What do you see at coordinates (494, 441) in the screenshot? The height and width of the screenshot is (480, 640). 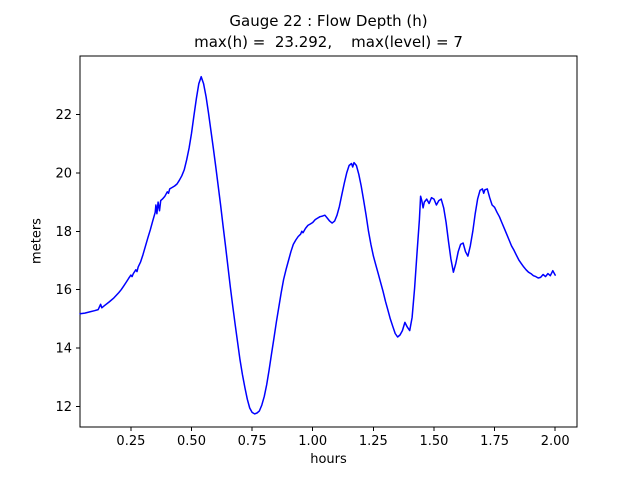 I see `x-tick-label: 1.75` at bounding box center [494, 441].